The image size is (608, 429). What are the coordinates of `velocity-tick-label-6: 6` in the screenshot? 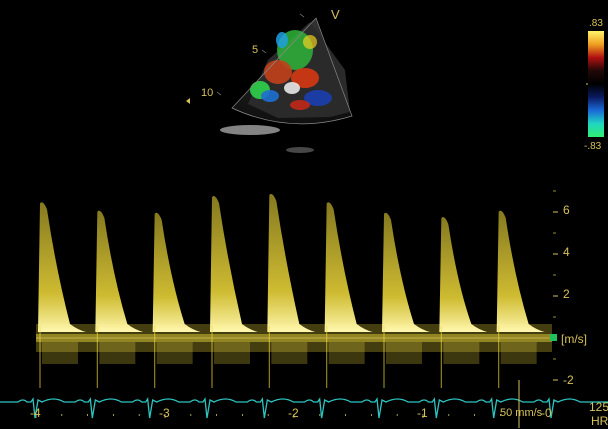 It's located at (566, 210).